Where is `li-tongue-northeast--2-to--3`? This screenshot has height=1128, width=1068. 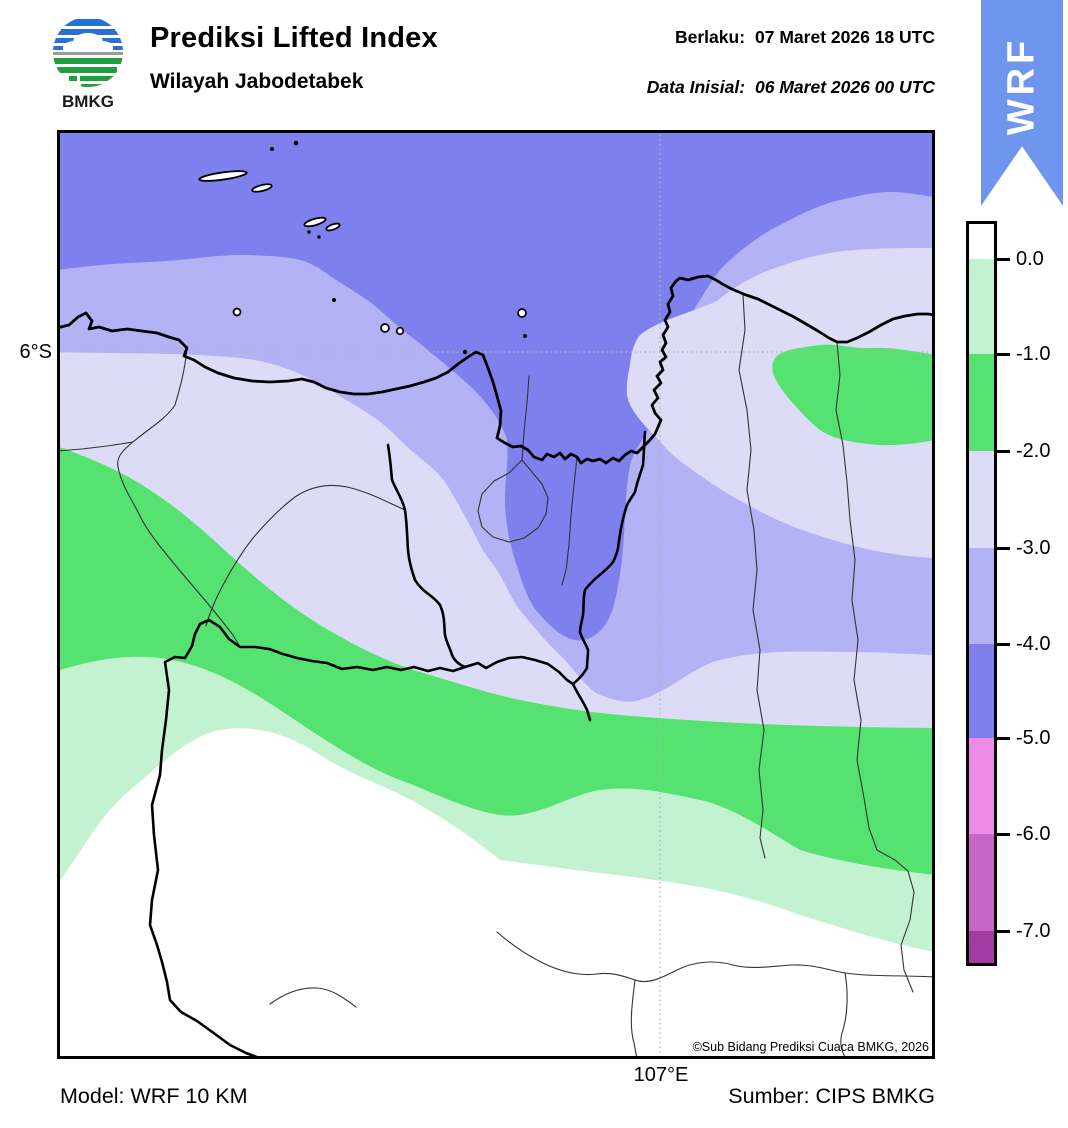
li-tongue-northeast--2-to--3 is located at coordinates (780, 403).